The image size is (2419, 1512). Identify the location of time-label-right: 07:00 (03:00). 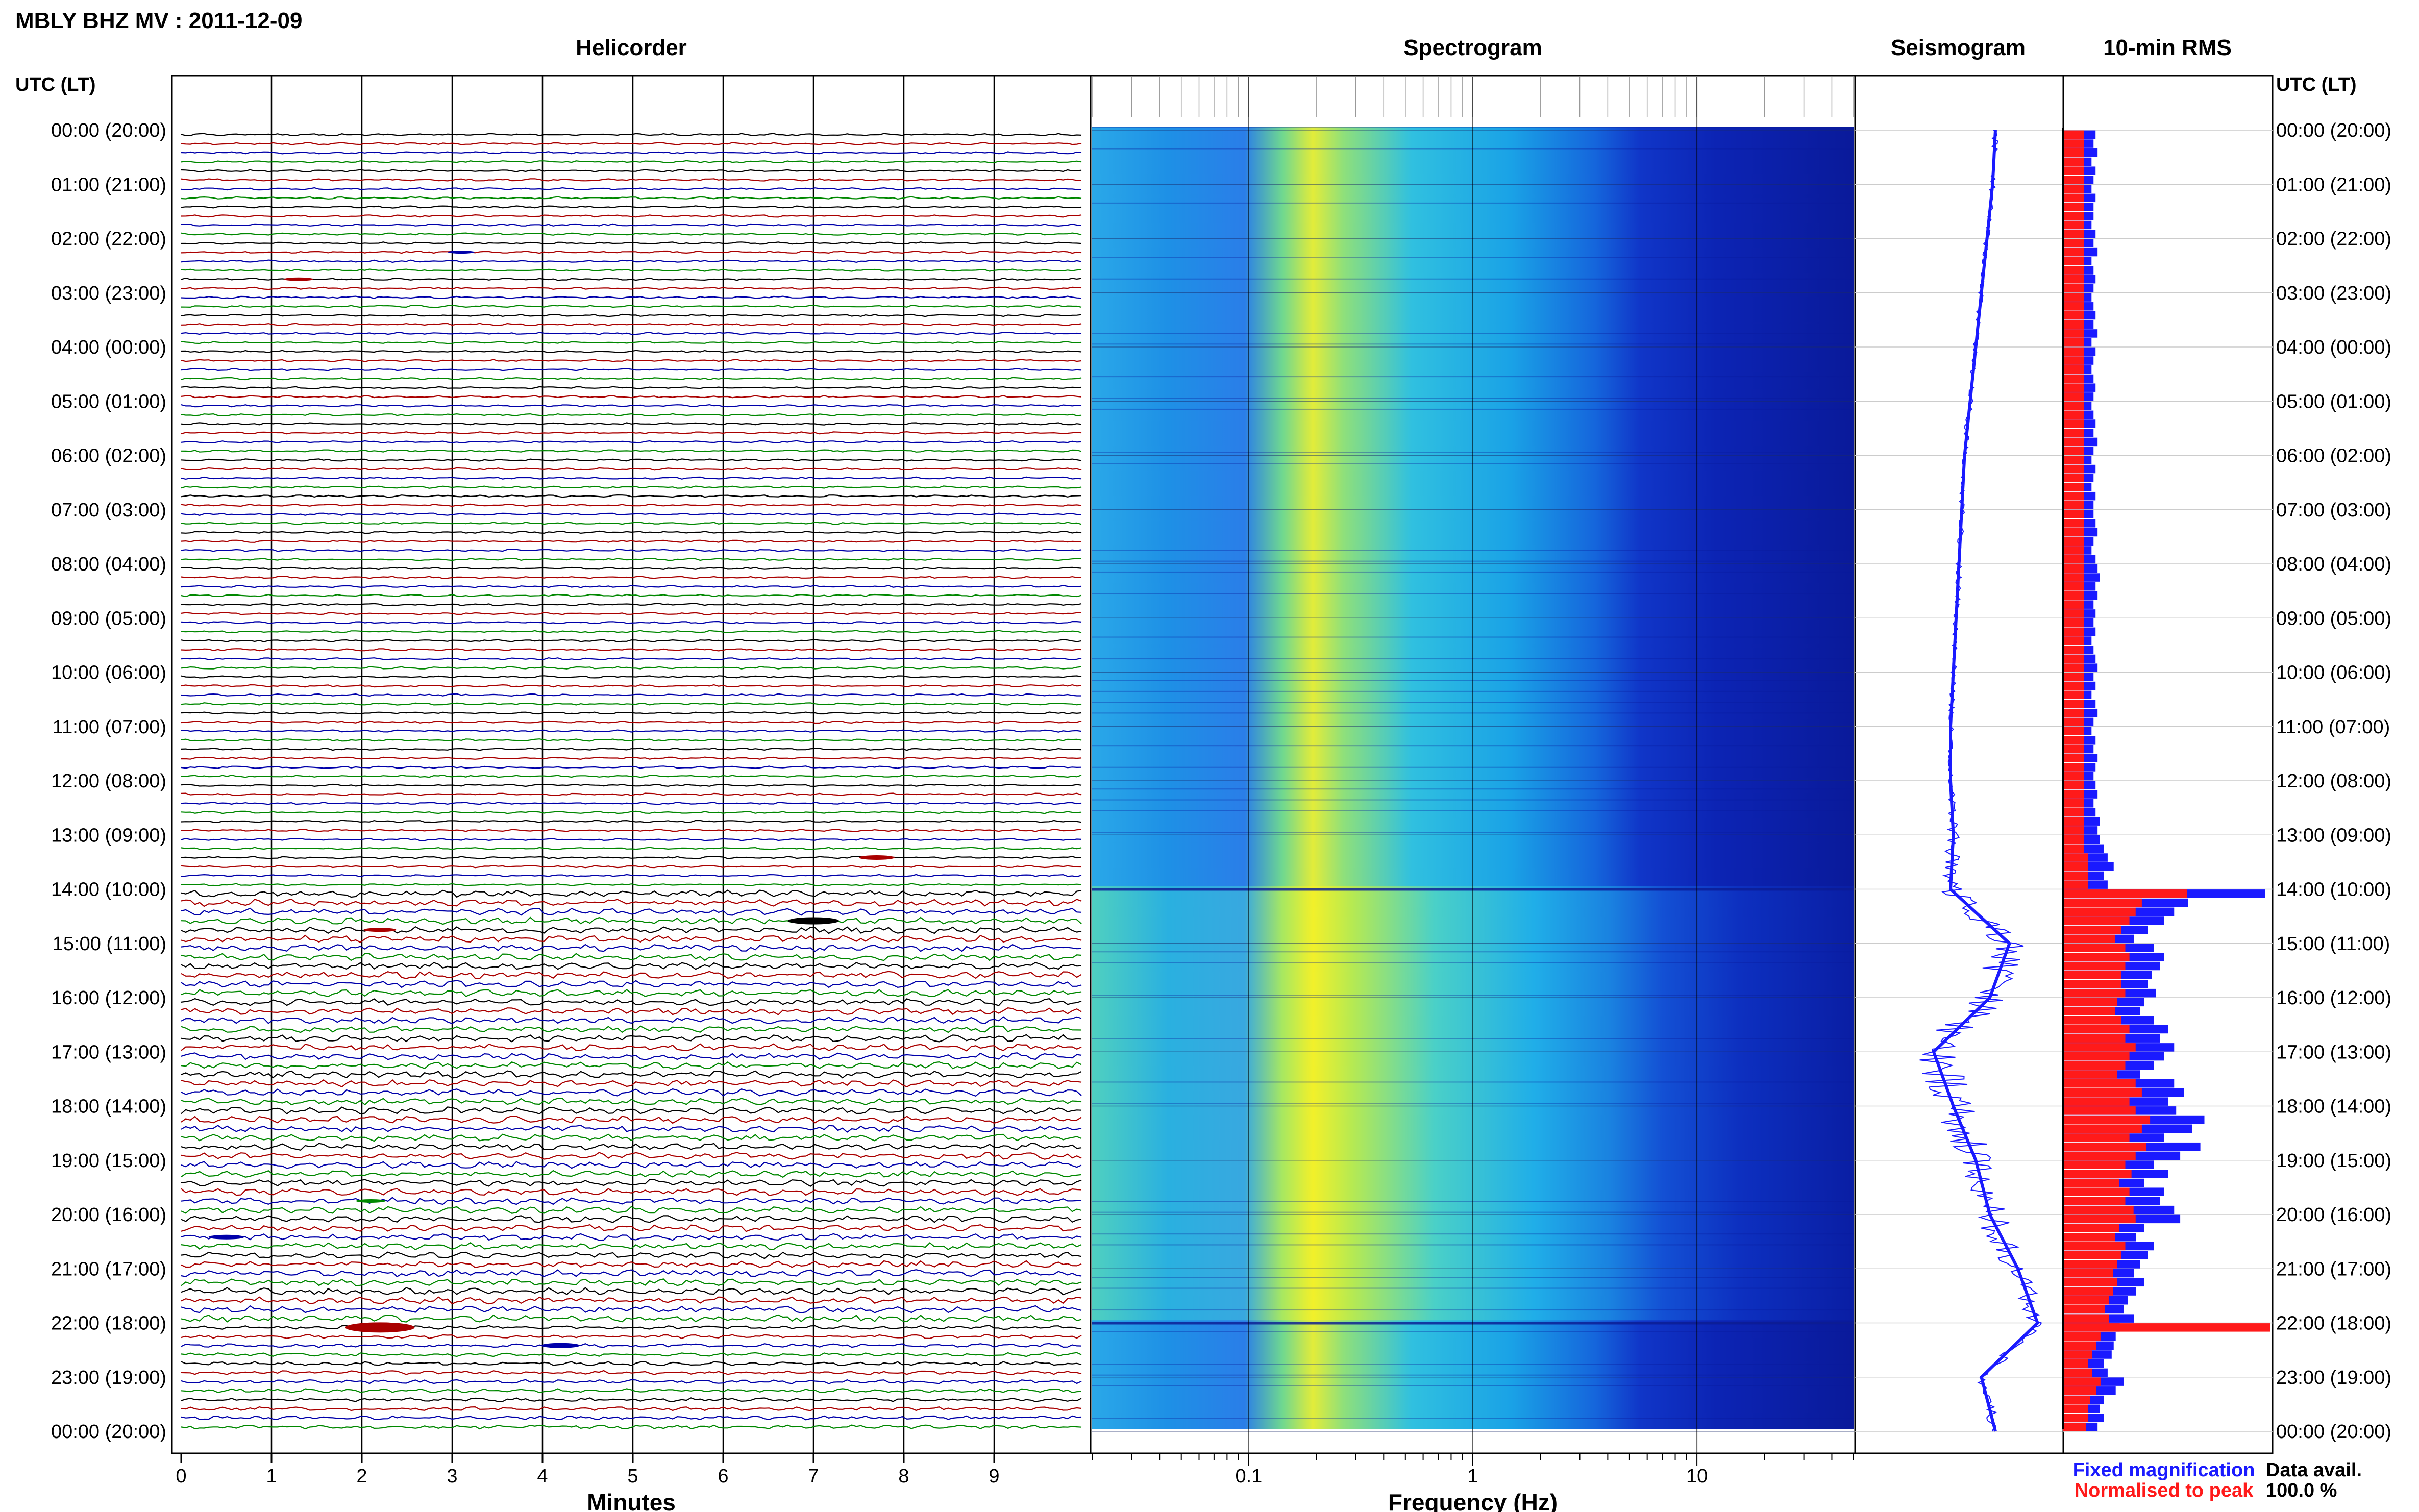
(2333, 510).